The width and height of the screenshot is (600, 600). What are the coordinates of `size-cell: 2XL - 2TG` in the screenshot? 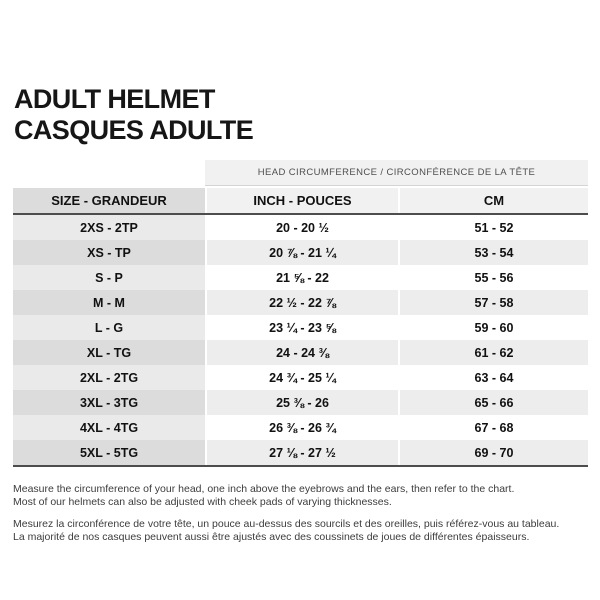 It's located at (109, 377).